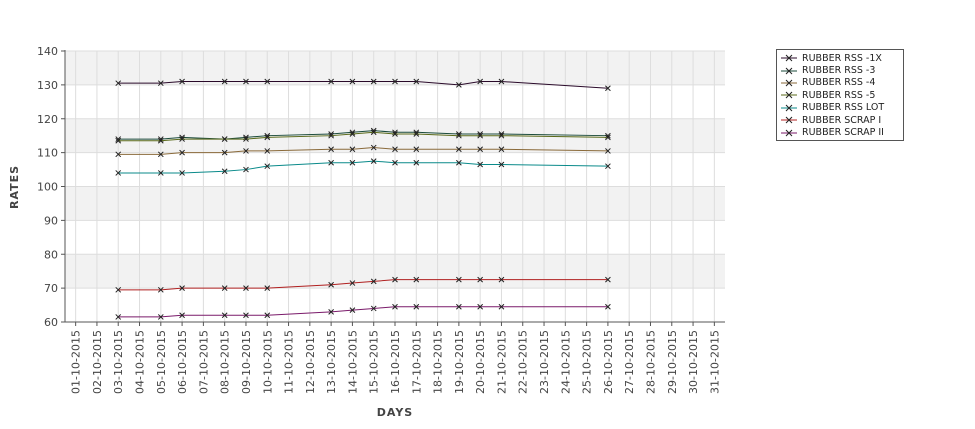 The width and height of the screenshot is (975, 429). Describe the element at coordinates (289, 362) in the screenshot. I see `x-tick-label: 11-10-2015` at that location.